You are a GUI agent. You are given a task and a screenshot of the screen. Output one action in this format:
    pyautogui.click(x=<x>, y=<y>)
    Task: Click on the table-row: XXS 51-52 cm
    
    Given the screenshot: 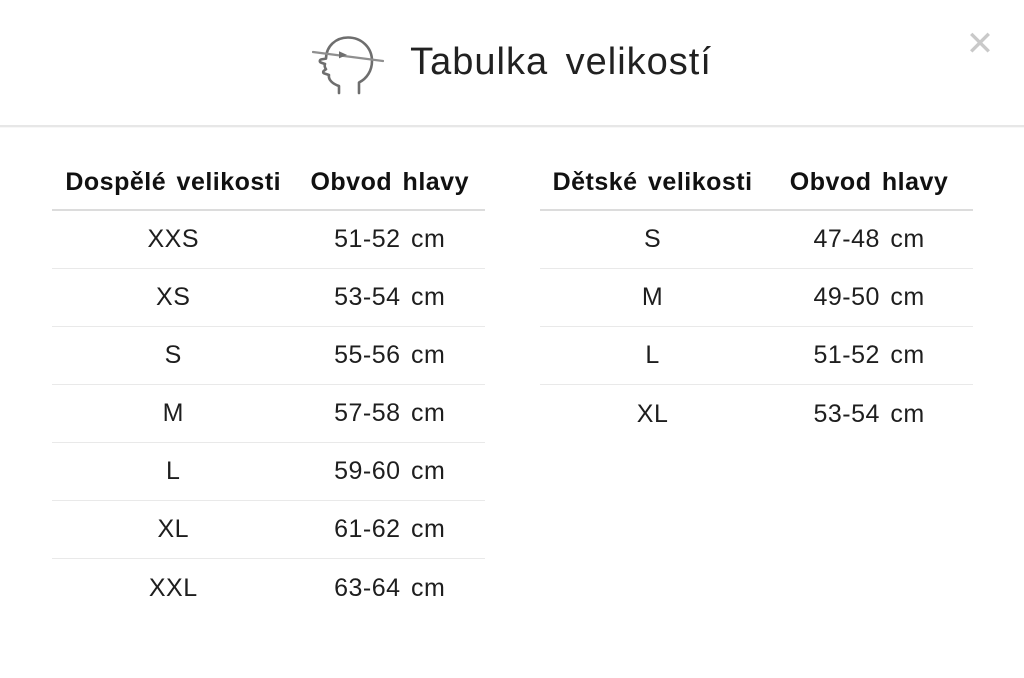 What is the action you would take?
    pyautogui.click(x=268, y=240)
    